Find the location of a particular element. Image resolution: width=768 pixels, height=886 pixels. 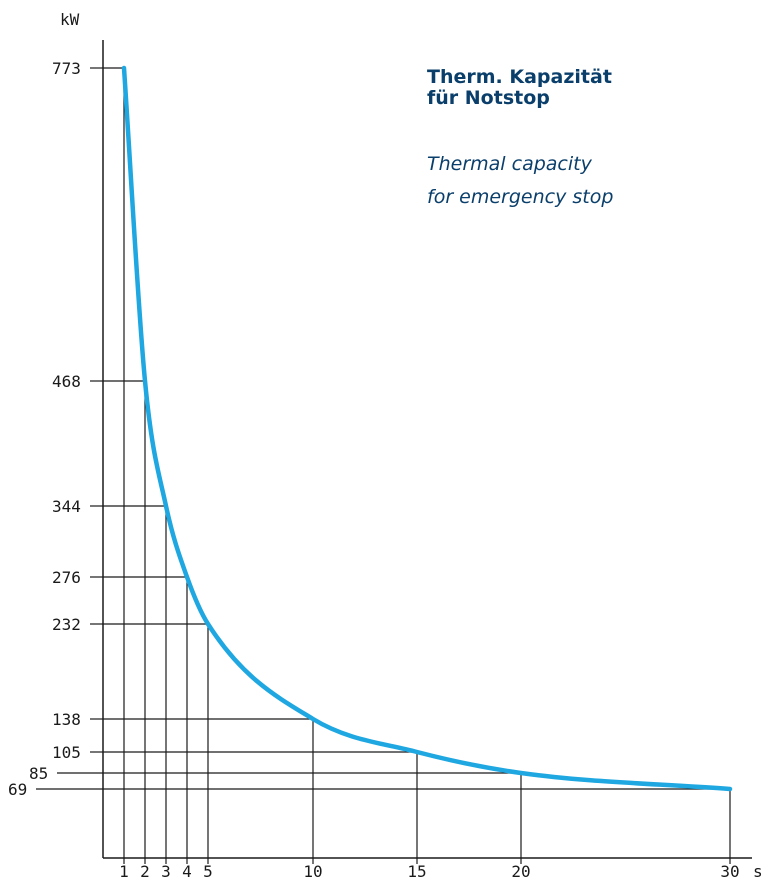

x-tick-label: 1 is located at coordinates (124, 871).